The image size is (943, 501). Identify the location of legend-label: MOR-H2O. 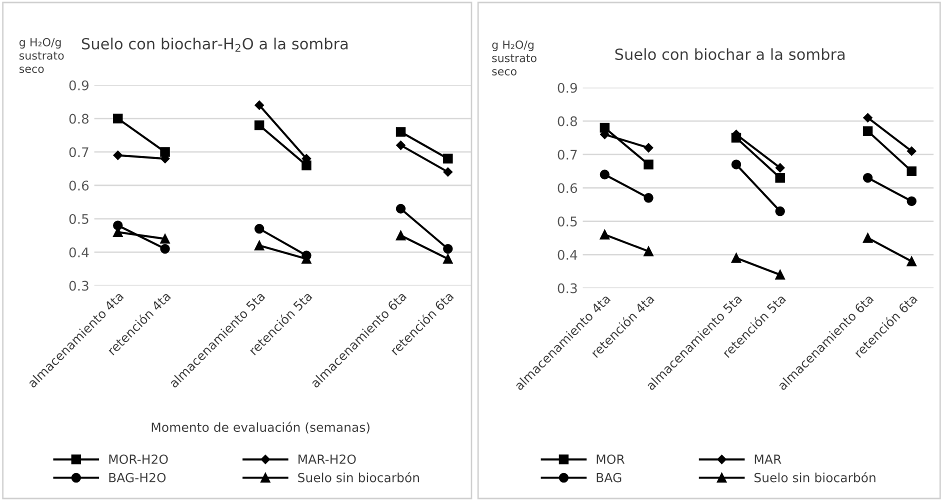
(138, 459).